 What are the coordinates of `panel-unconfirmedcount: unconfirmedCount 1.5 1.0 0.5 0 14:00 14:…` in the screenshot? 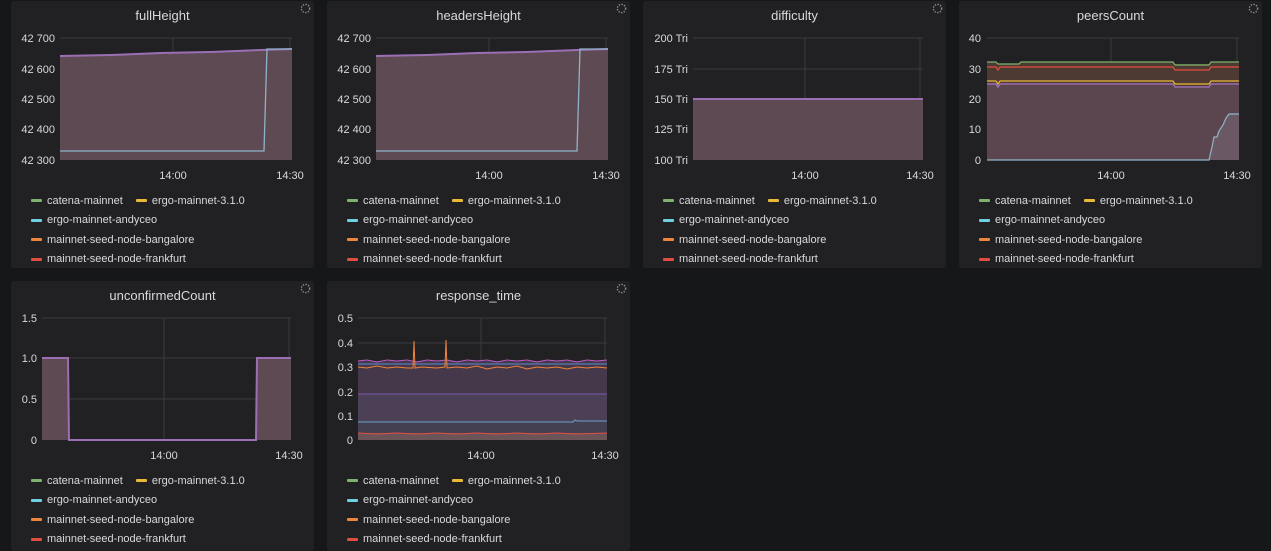 It's located at (162, 416).